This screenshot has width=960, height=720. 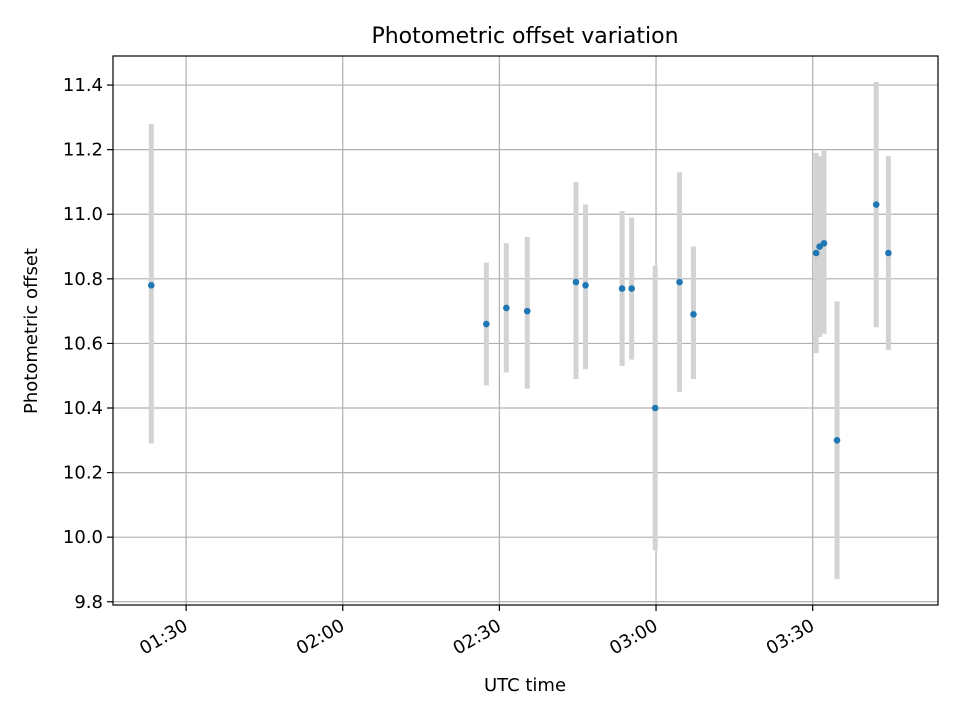 What do you see at coordinates (83, 473) in the screenshot?
I see `y-tick-label: 10.2` at bounding box center [83, 473].